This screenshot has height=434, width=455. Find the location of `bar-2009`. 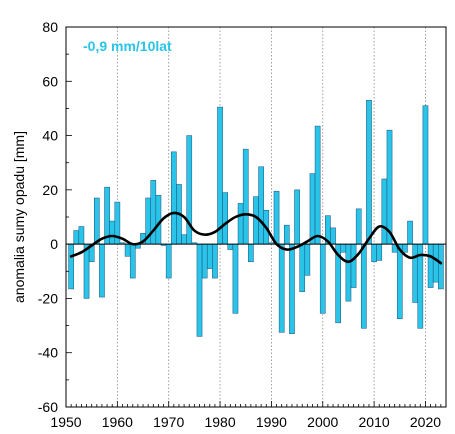

bar-2009 is located at coordinates (369, 172).